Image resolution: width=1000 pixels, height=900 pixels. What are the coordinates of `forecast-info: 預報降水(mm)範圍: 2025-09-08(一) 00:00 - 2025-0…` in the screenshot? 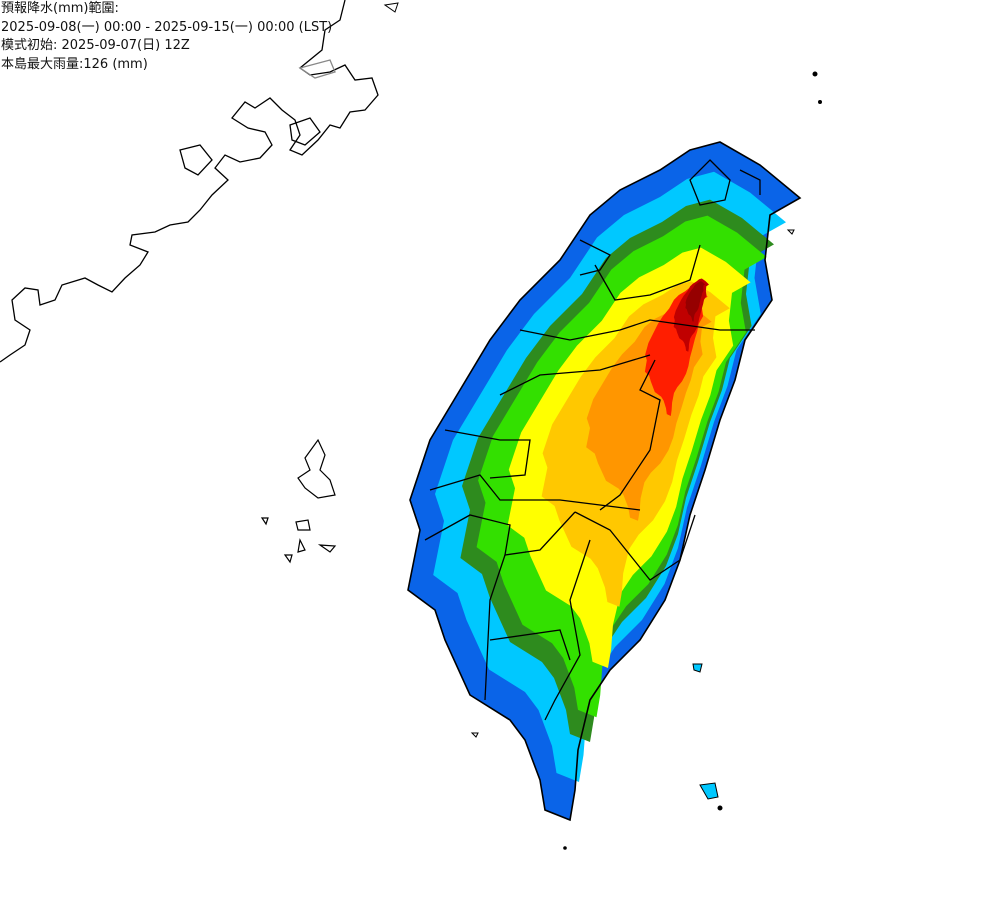 It's located at (166, 37).